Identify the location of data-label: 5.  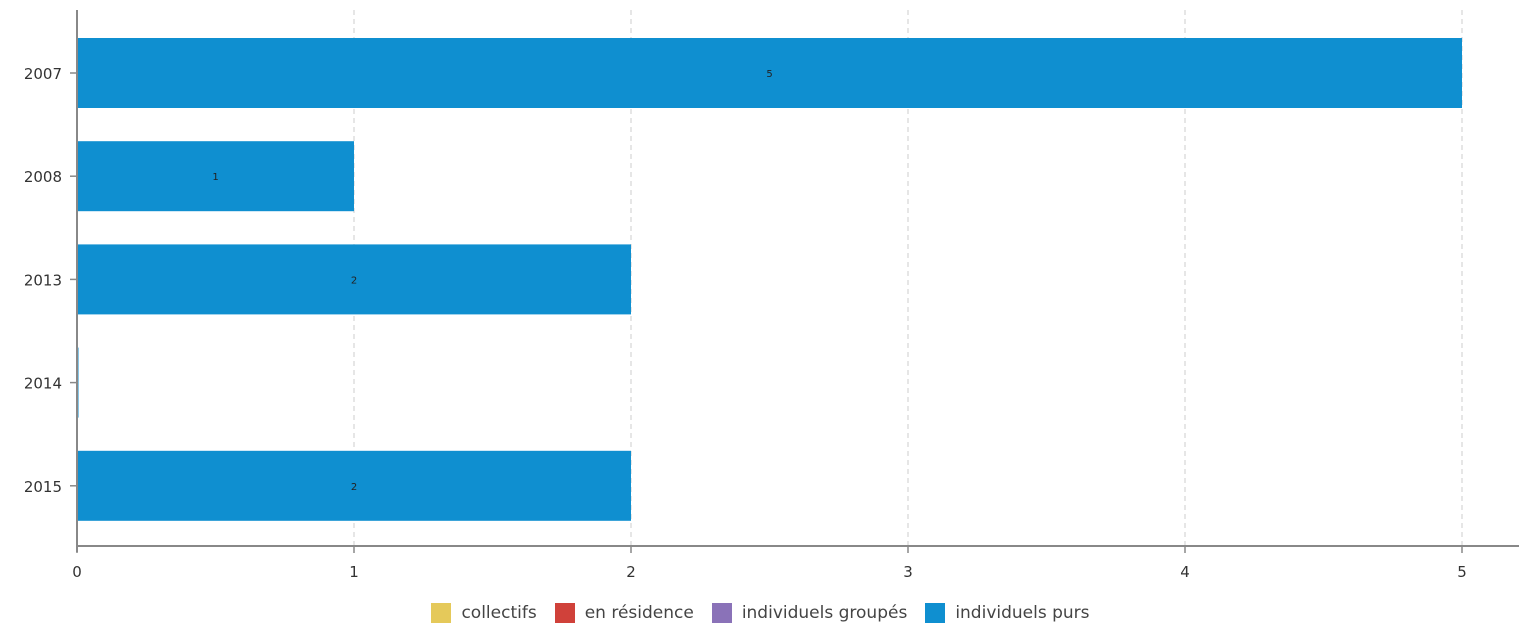
(769, 74).